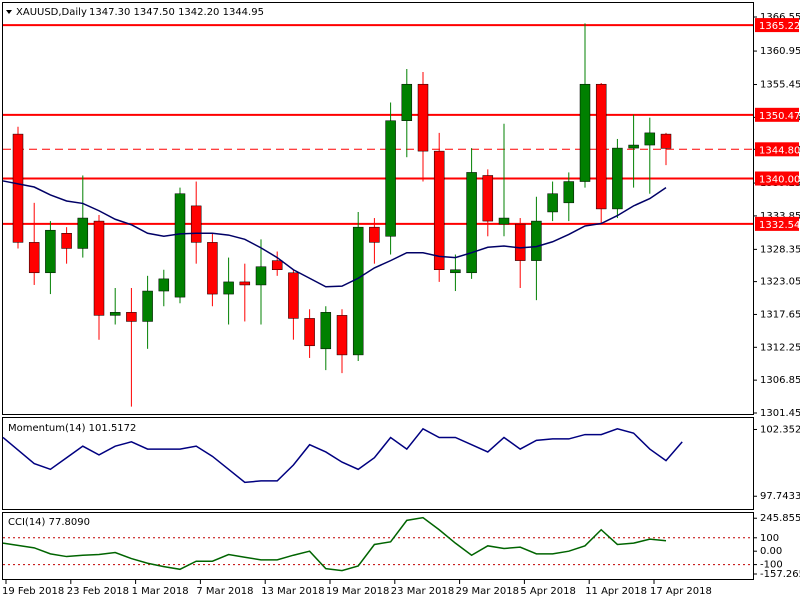 The height and width of the screenshot is (600, 800). I want to click on price-tick-label: 1323.05, so click(780, 282).